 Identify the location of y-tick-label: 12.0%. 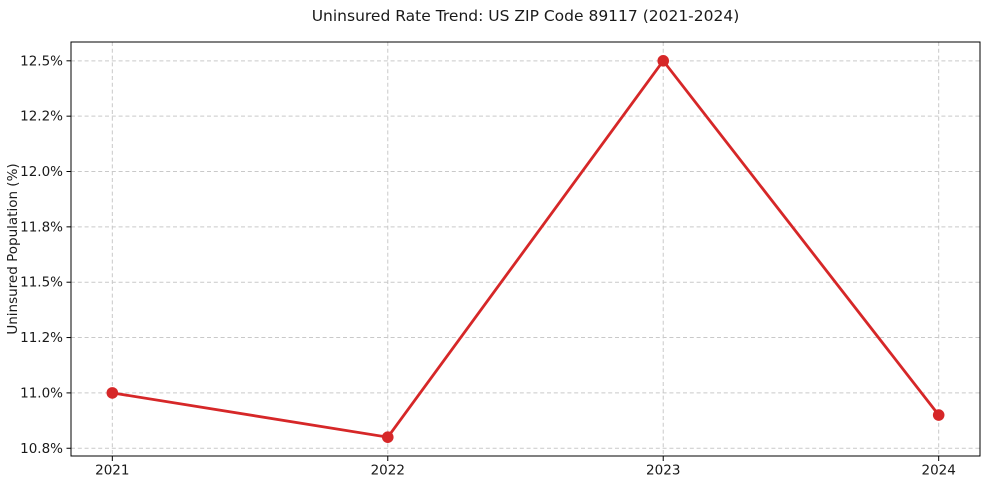
(41, 172).